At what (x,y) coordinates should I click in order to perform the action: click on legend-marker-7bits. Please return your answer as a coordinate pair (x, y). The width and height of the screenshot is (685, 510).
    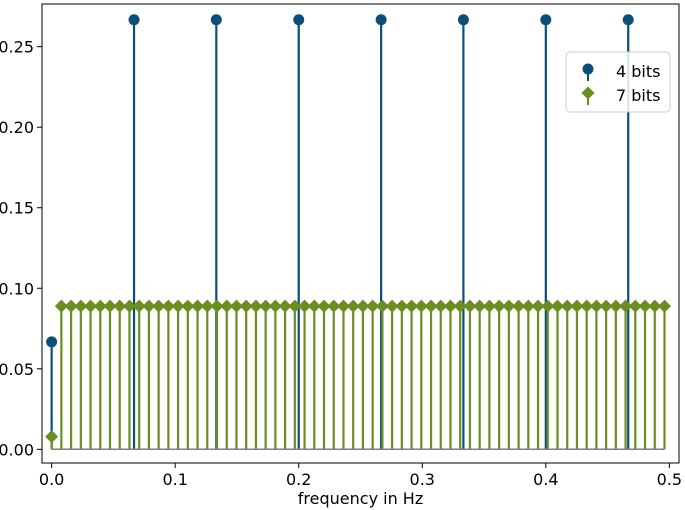
    Looking at the image, I should click on (588, 93).